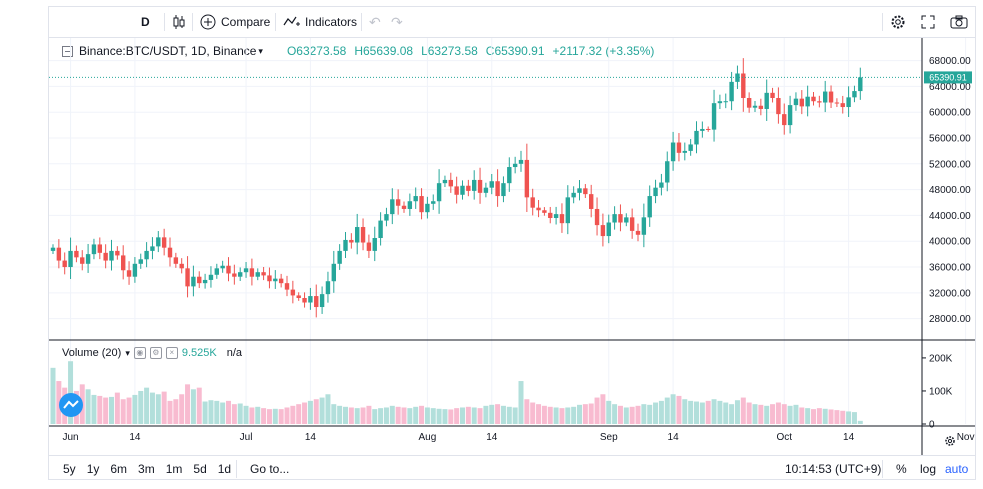  I want to click on symbol-title: Binance:BTC/USDT, 1D, Binance, so click(168, 51).